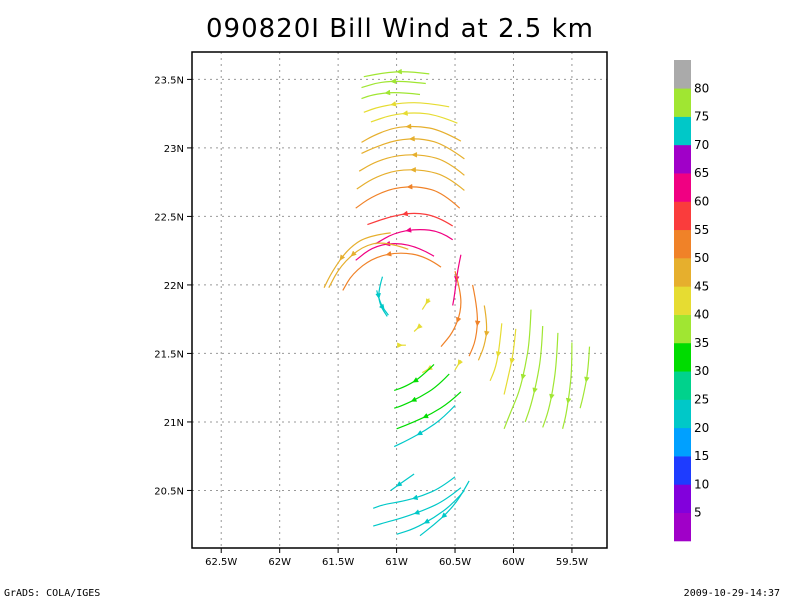 Image resolution: width=800 pixels, height=600 pixels. I want to click on colorbar-label: 35, so click(701, 343).